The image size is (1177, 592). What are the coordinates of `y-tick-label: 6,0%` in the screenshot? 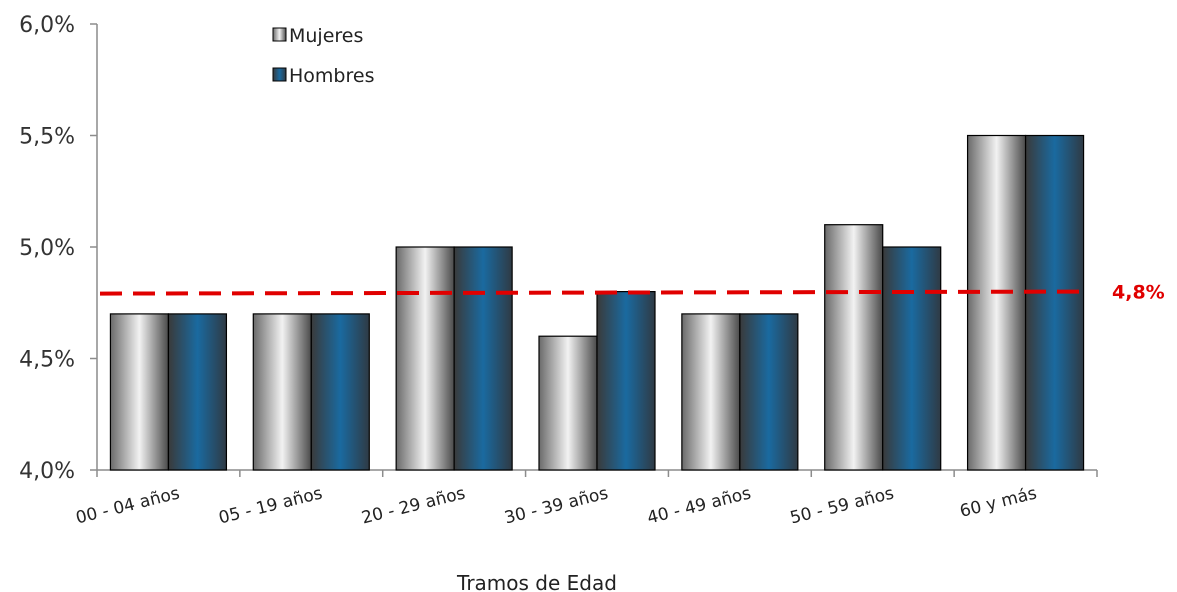 It's located at (47, 25).